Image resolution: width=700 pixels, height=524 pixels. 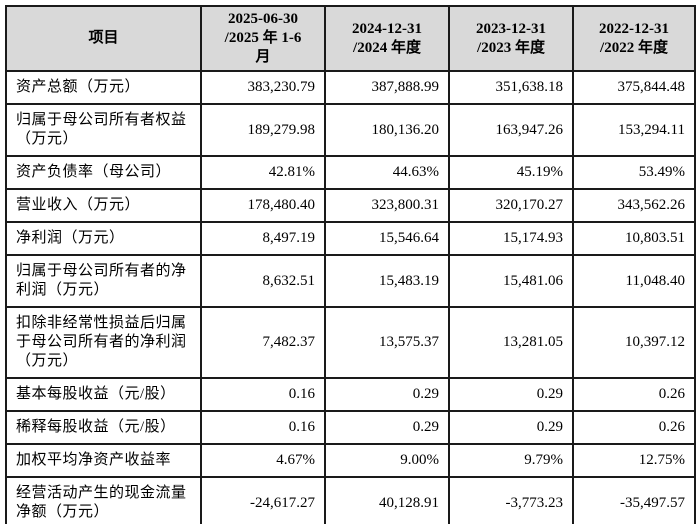 I want to click on table-row-diluted-eps: 稀释每股收益（元/股） 0.16 0.29 0.29 0.26, so click(x=350, y=427).